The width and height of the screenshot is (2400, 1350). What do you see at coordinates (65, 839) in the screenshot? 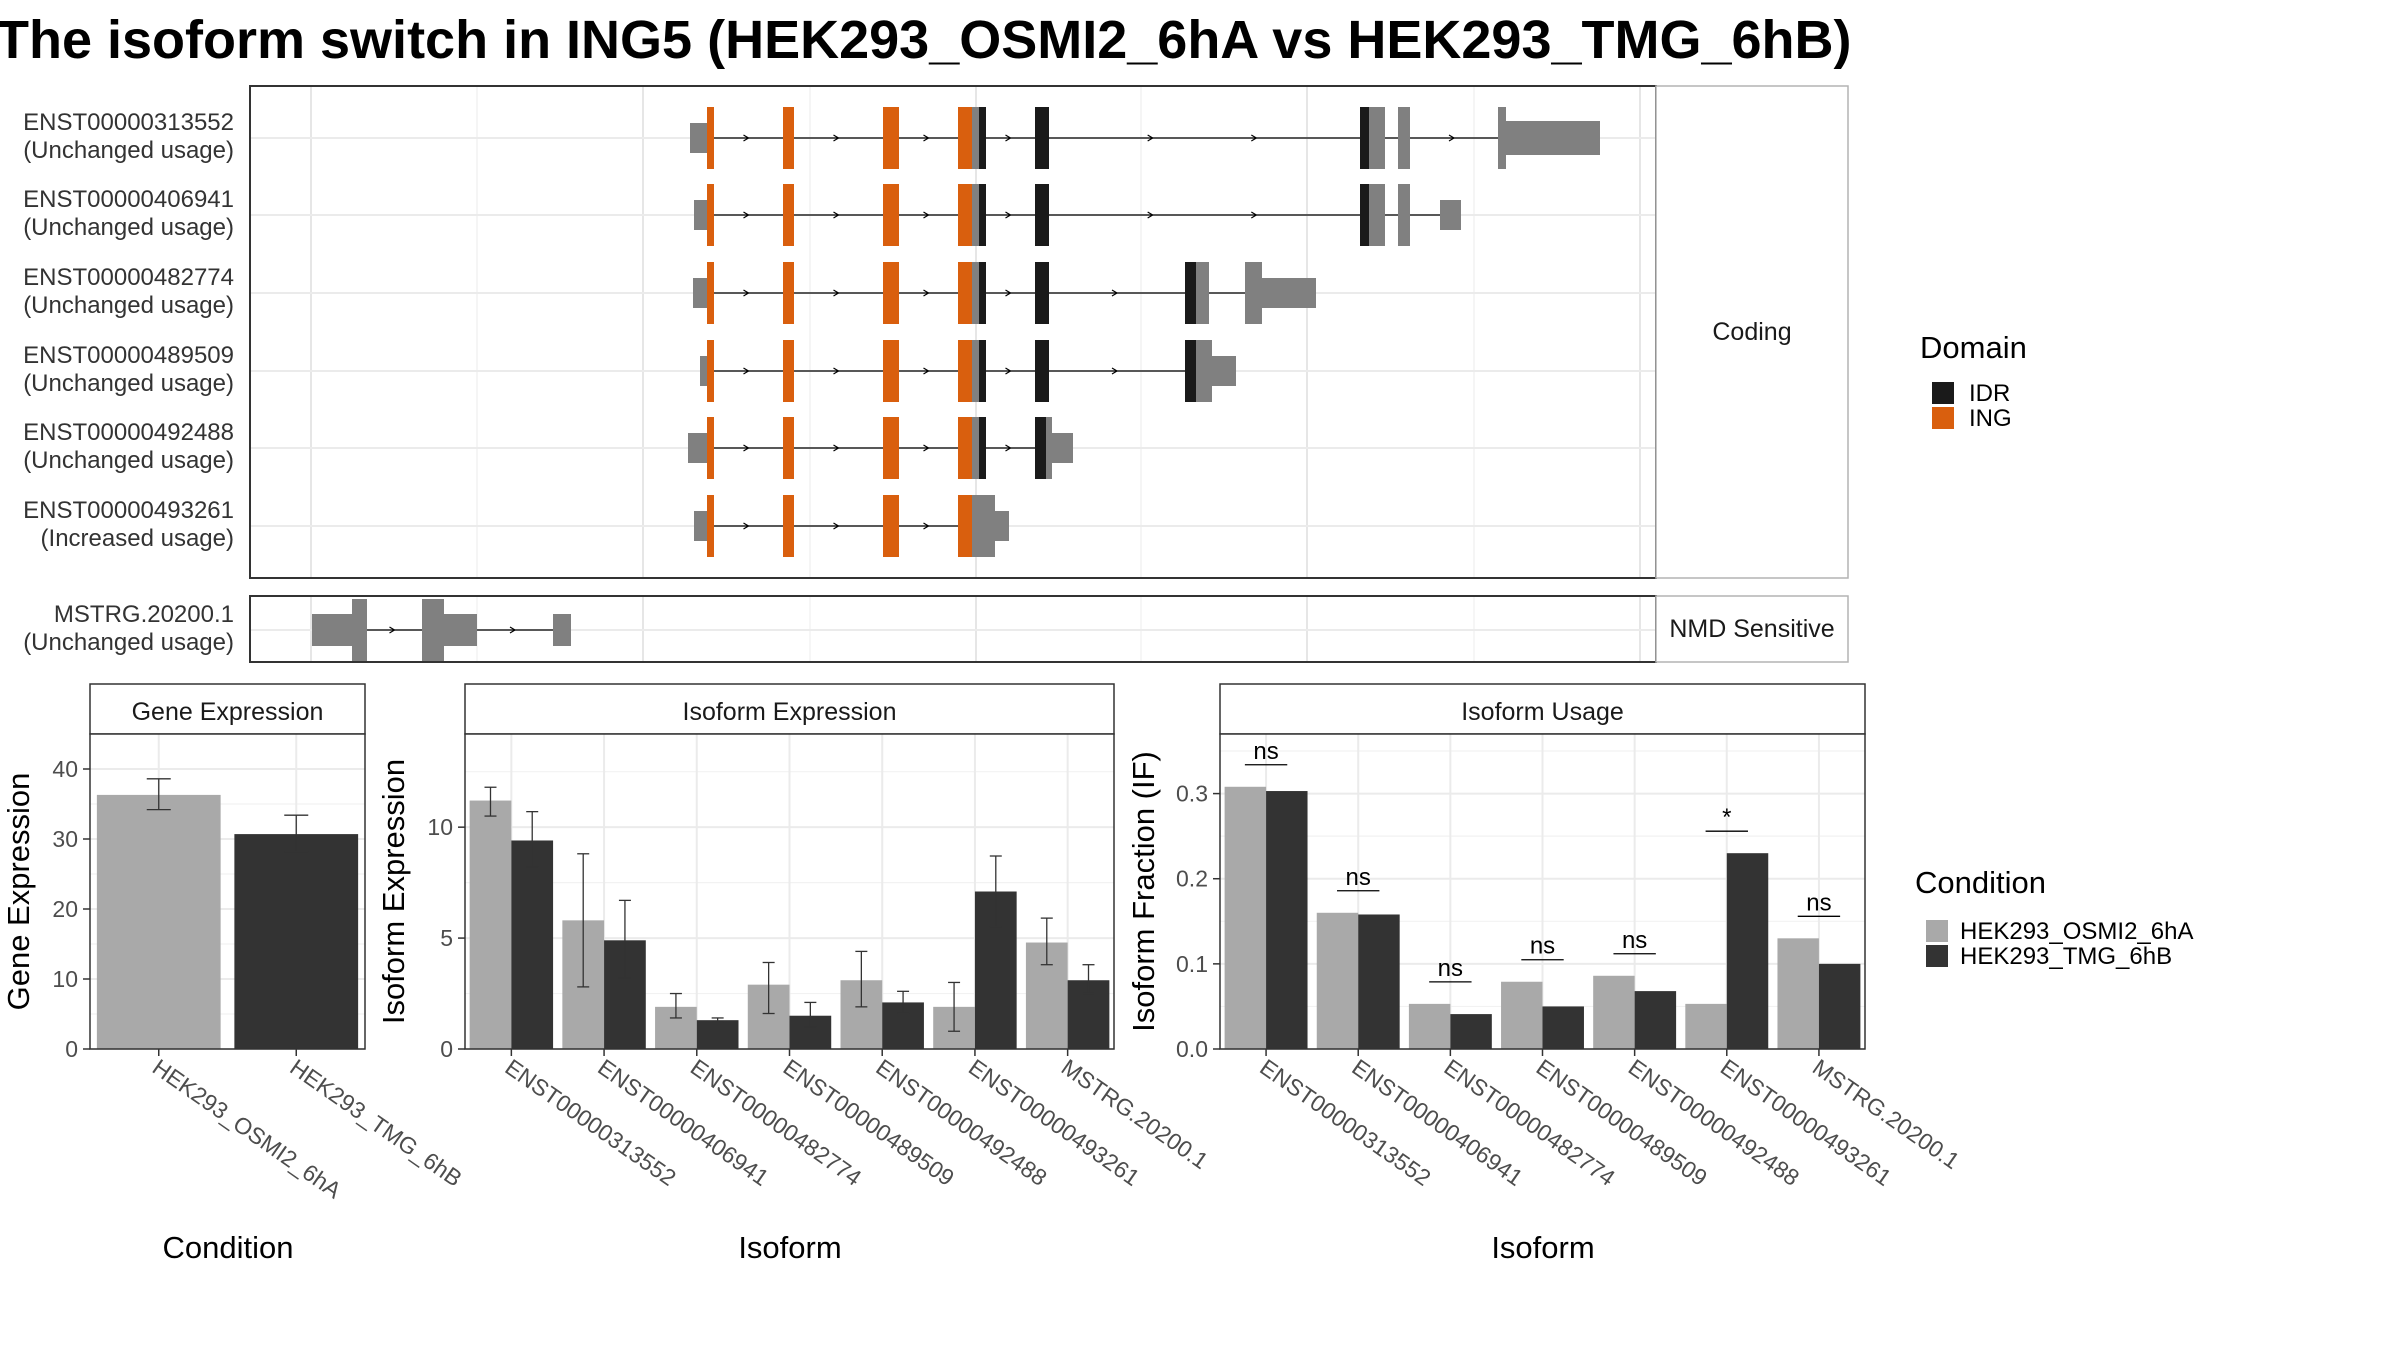
I see `y-tick-label: 30` at bounding box center [65, 839].